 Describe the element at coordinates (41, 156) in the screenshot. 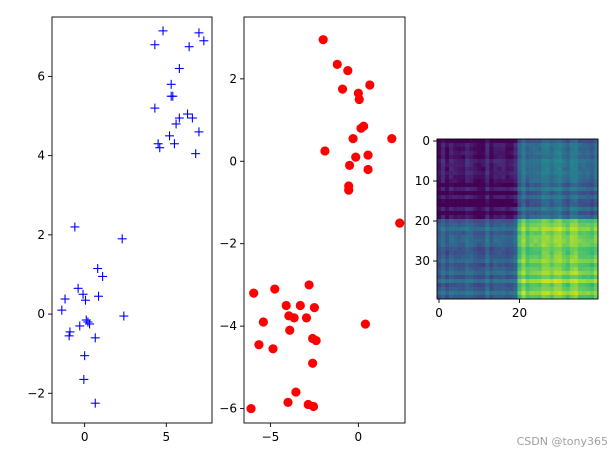

I see `y-tick-label: 4` at that location.